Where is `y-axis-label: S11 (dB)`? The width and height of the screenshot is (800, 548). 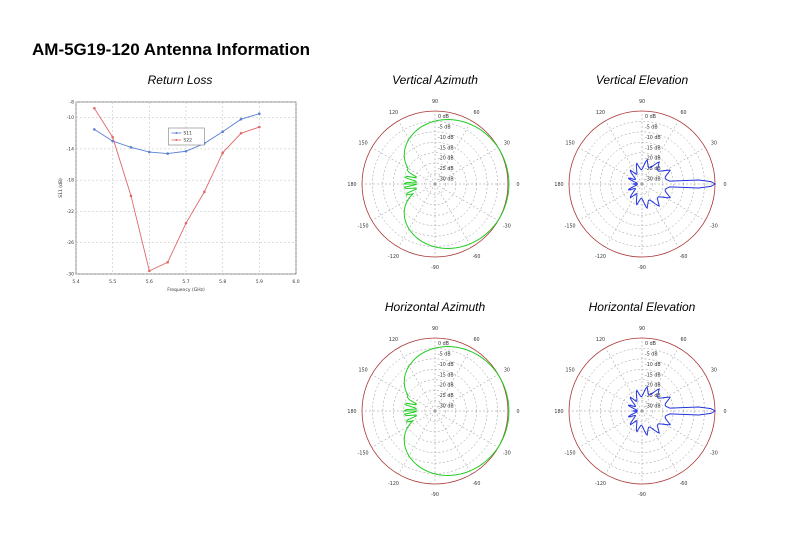
y-axis-label: S11 (dB) is located at coordinates (61, 188).